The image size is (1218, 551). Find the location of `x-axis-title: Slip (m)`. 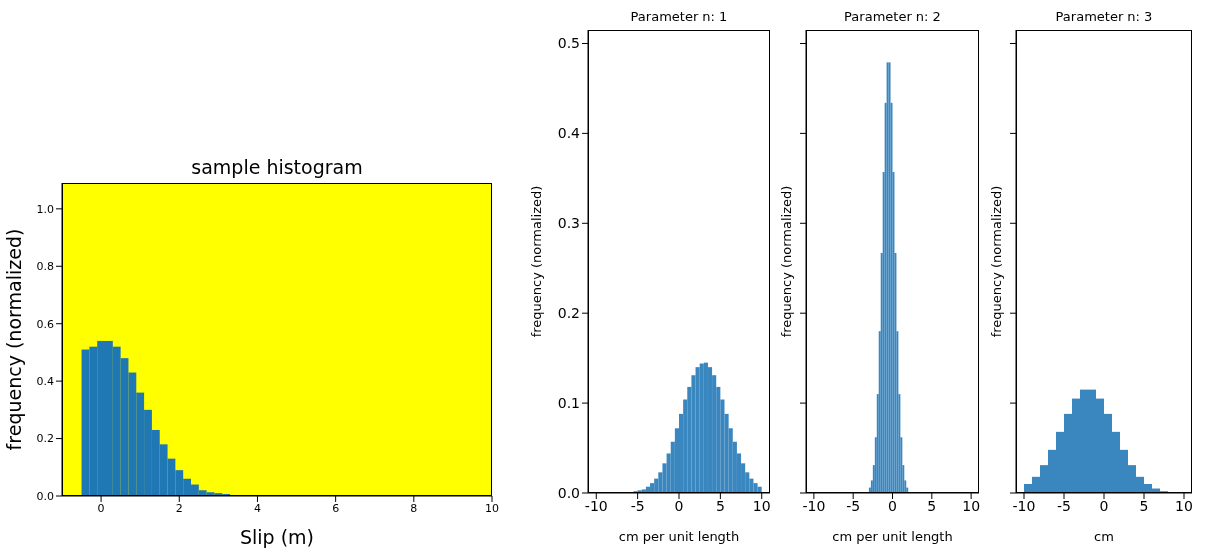

x-axis-title: Slip (m) is located at coordinates (277, 537).